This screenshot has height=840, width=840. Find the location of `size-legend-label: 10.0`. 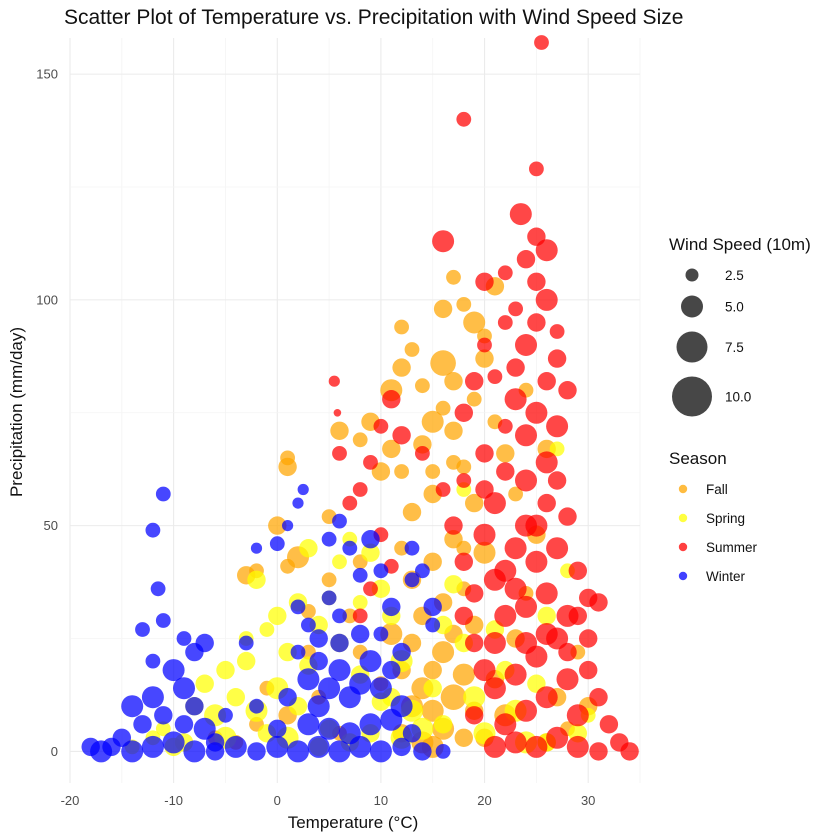

size-legend-label: 10.0 is located at coordinates (738, 397).